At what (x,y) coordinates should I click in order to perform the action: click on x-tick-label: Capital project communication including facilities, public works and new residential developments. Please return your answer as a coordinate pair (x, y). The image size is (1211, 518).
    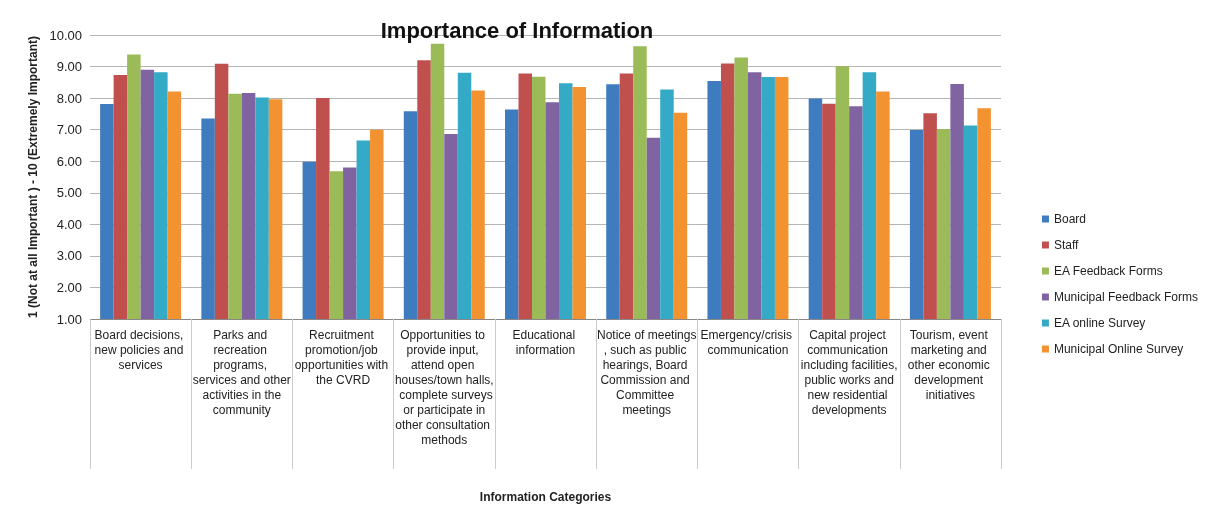
    Looking at the image, I should click on (849, 372).